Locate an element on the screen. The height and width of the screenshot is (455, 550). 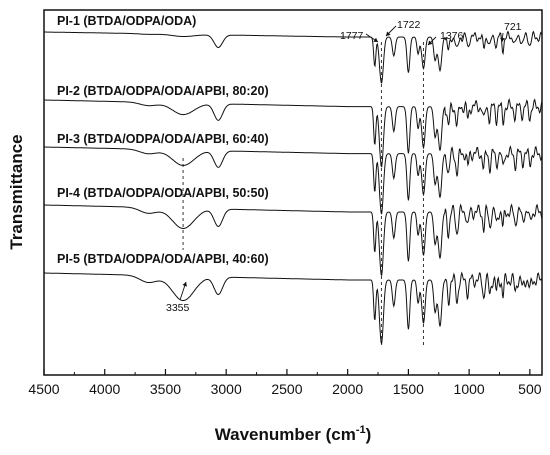
x-tick-label: 500 is located at coordinates (530, 389).